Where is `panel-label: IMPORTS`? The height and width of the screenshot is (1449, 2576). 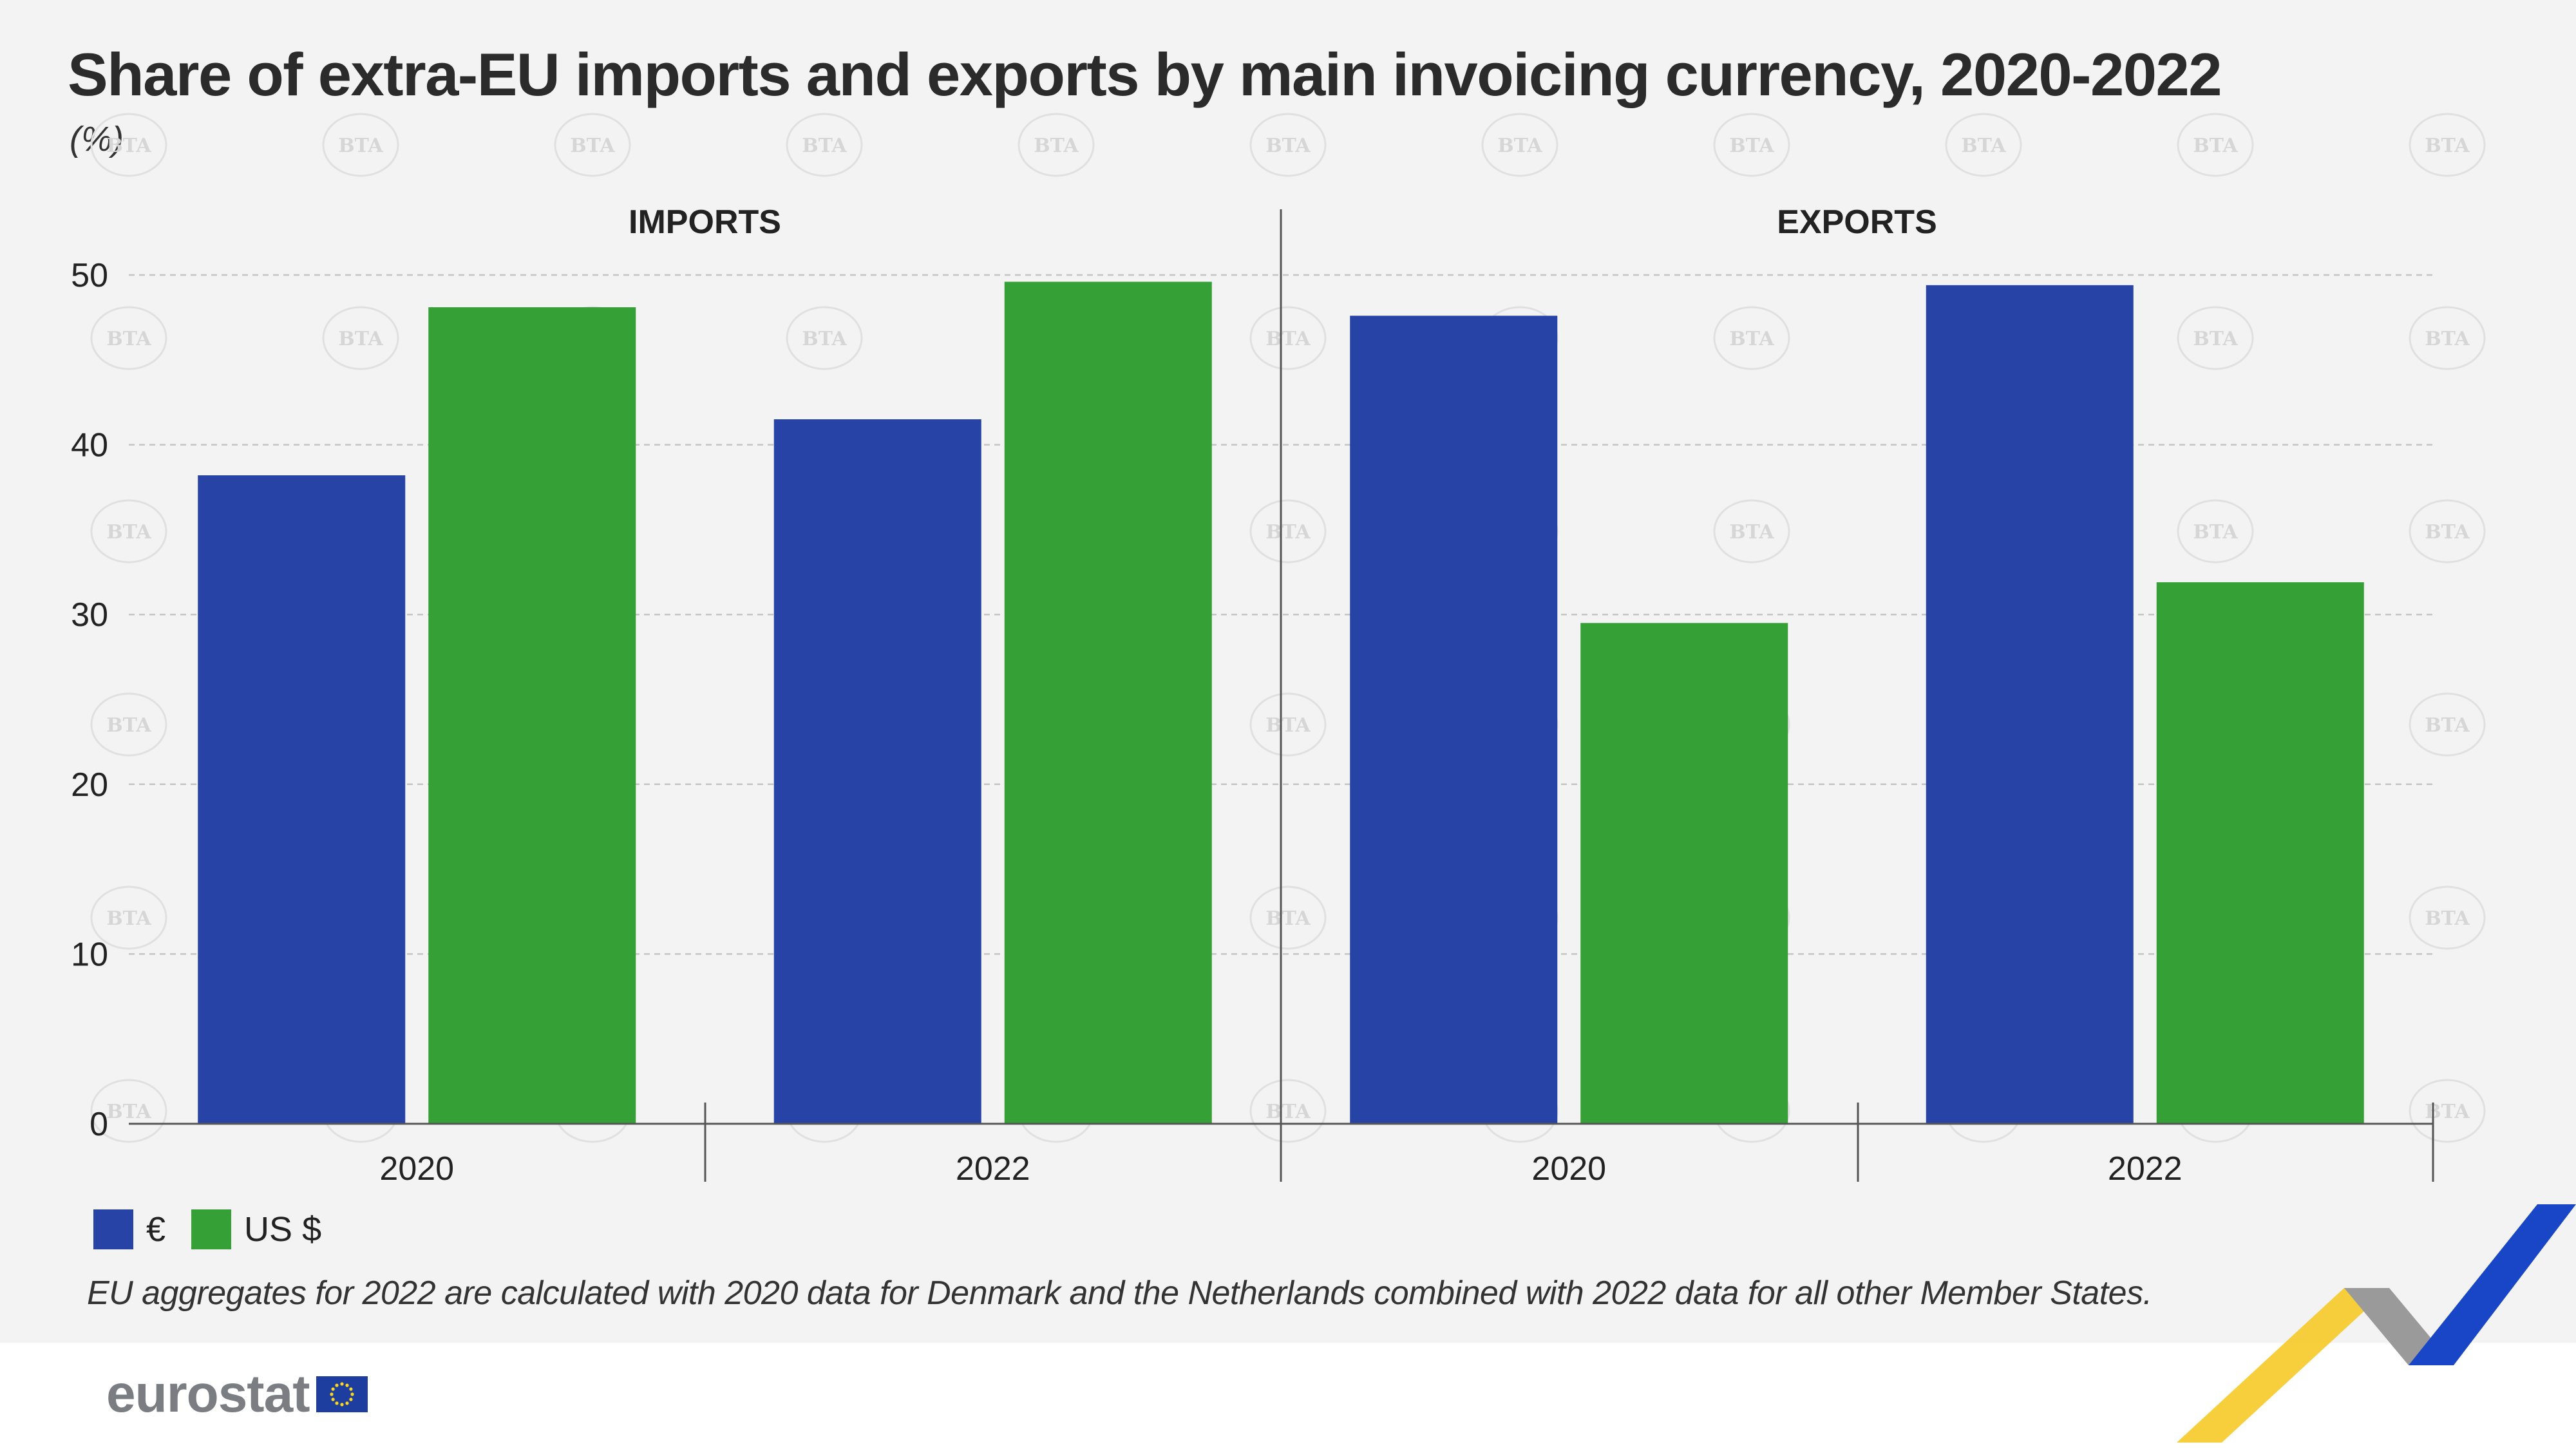 panel-label: IMPORTS is located at coordinates (705, 223).